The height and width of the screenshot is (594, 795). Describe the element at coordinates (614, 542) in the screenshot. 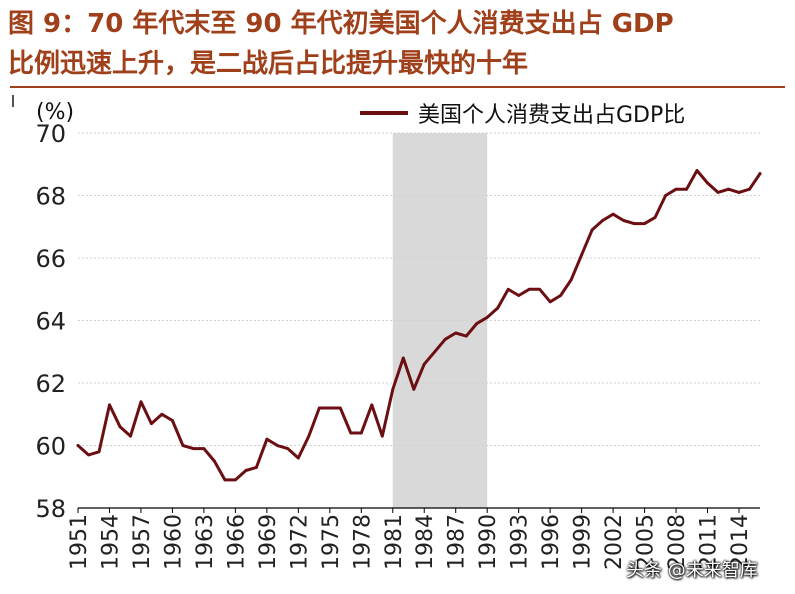

I see `x-tick-label: 2002` at that location.